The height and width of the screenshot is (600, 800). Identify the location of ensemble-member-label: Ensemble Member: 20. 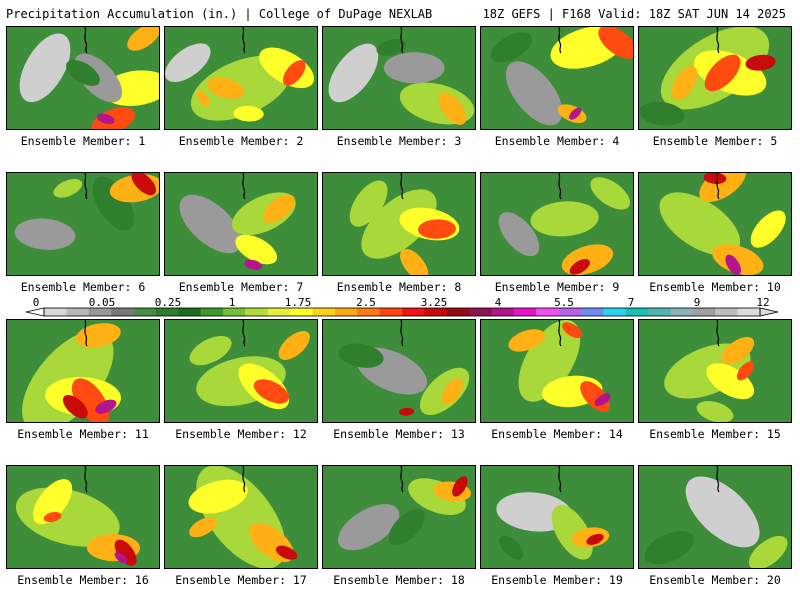
(715, 580).